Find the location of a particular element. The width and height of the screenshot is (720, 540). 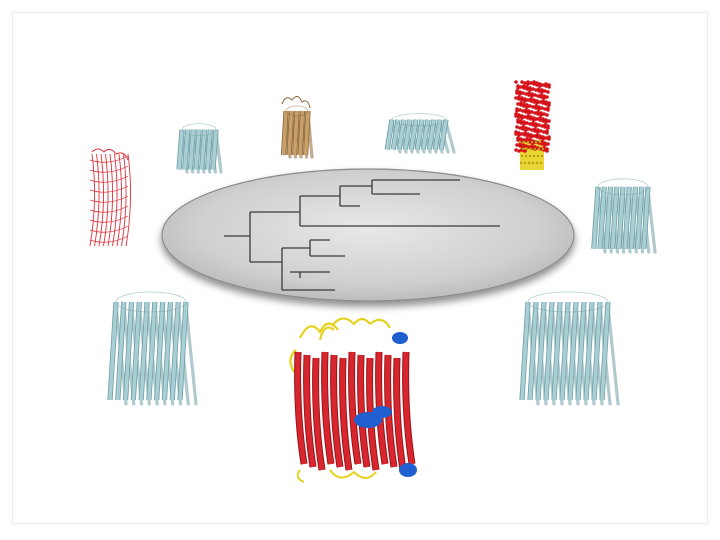

small-barrel-upper-left is located at coordinates (199, 148).